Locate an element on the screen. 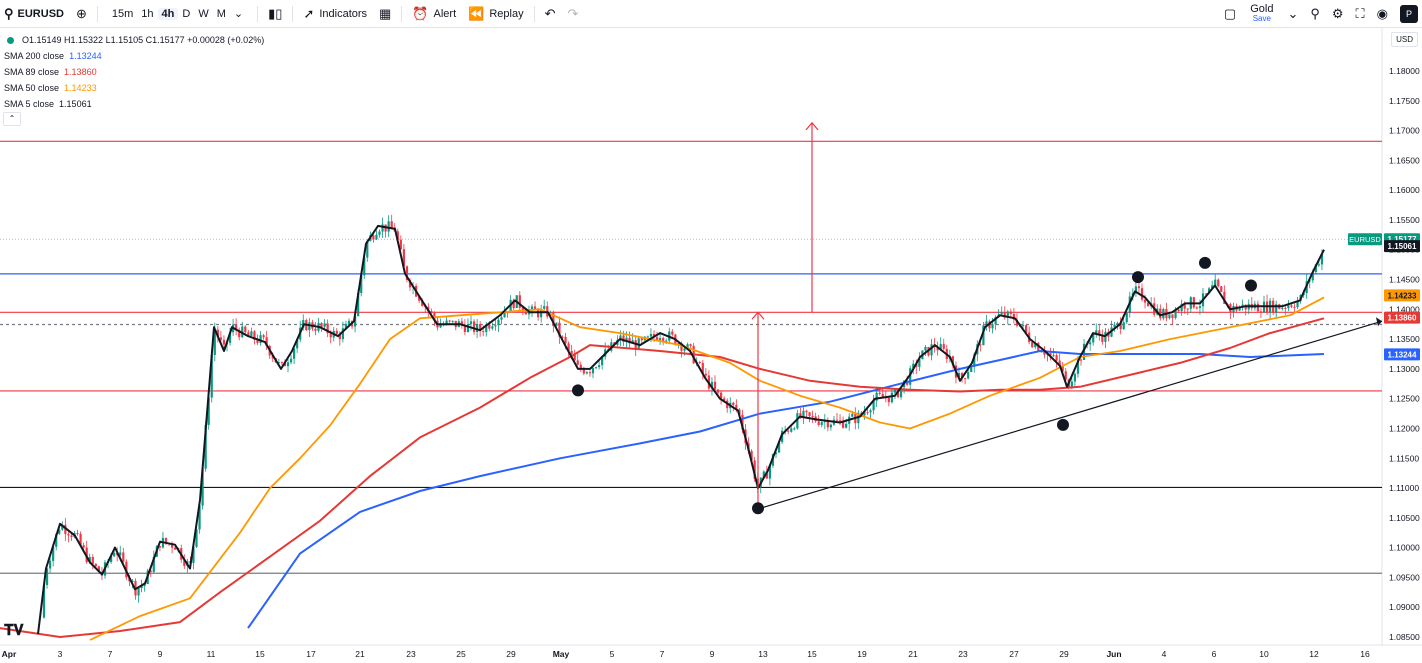 This screenshot has height=663, width=1422. sma-5-value: 1.15061 is located at coordinates (75, 104).